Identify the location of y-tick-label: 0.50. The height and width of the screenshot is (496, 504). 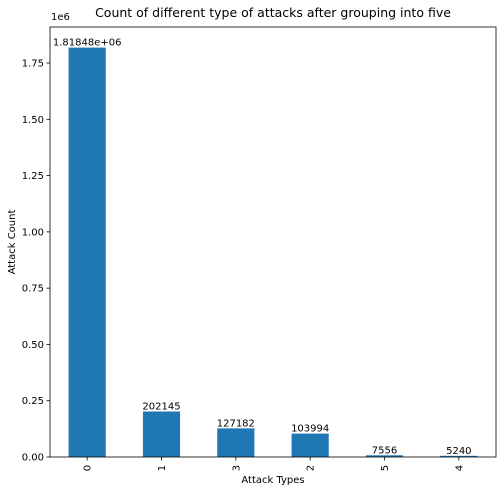
(33, 345).